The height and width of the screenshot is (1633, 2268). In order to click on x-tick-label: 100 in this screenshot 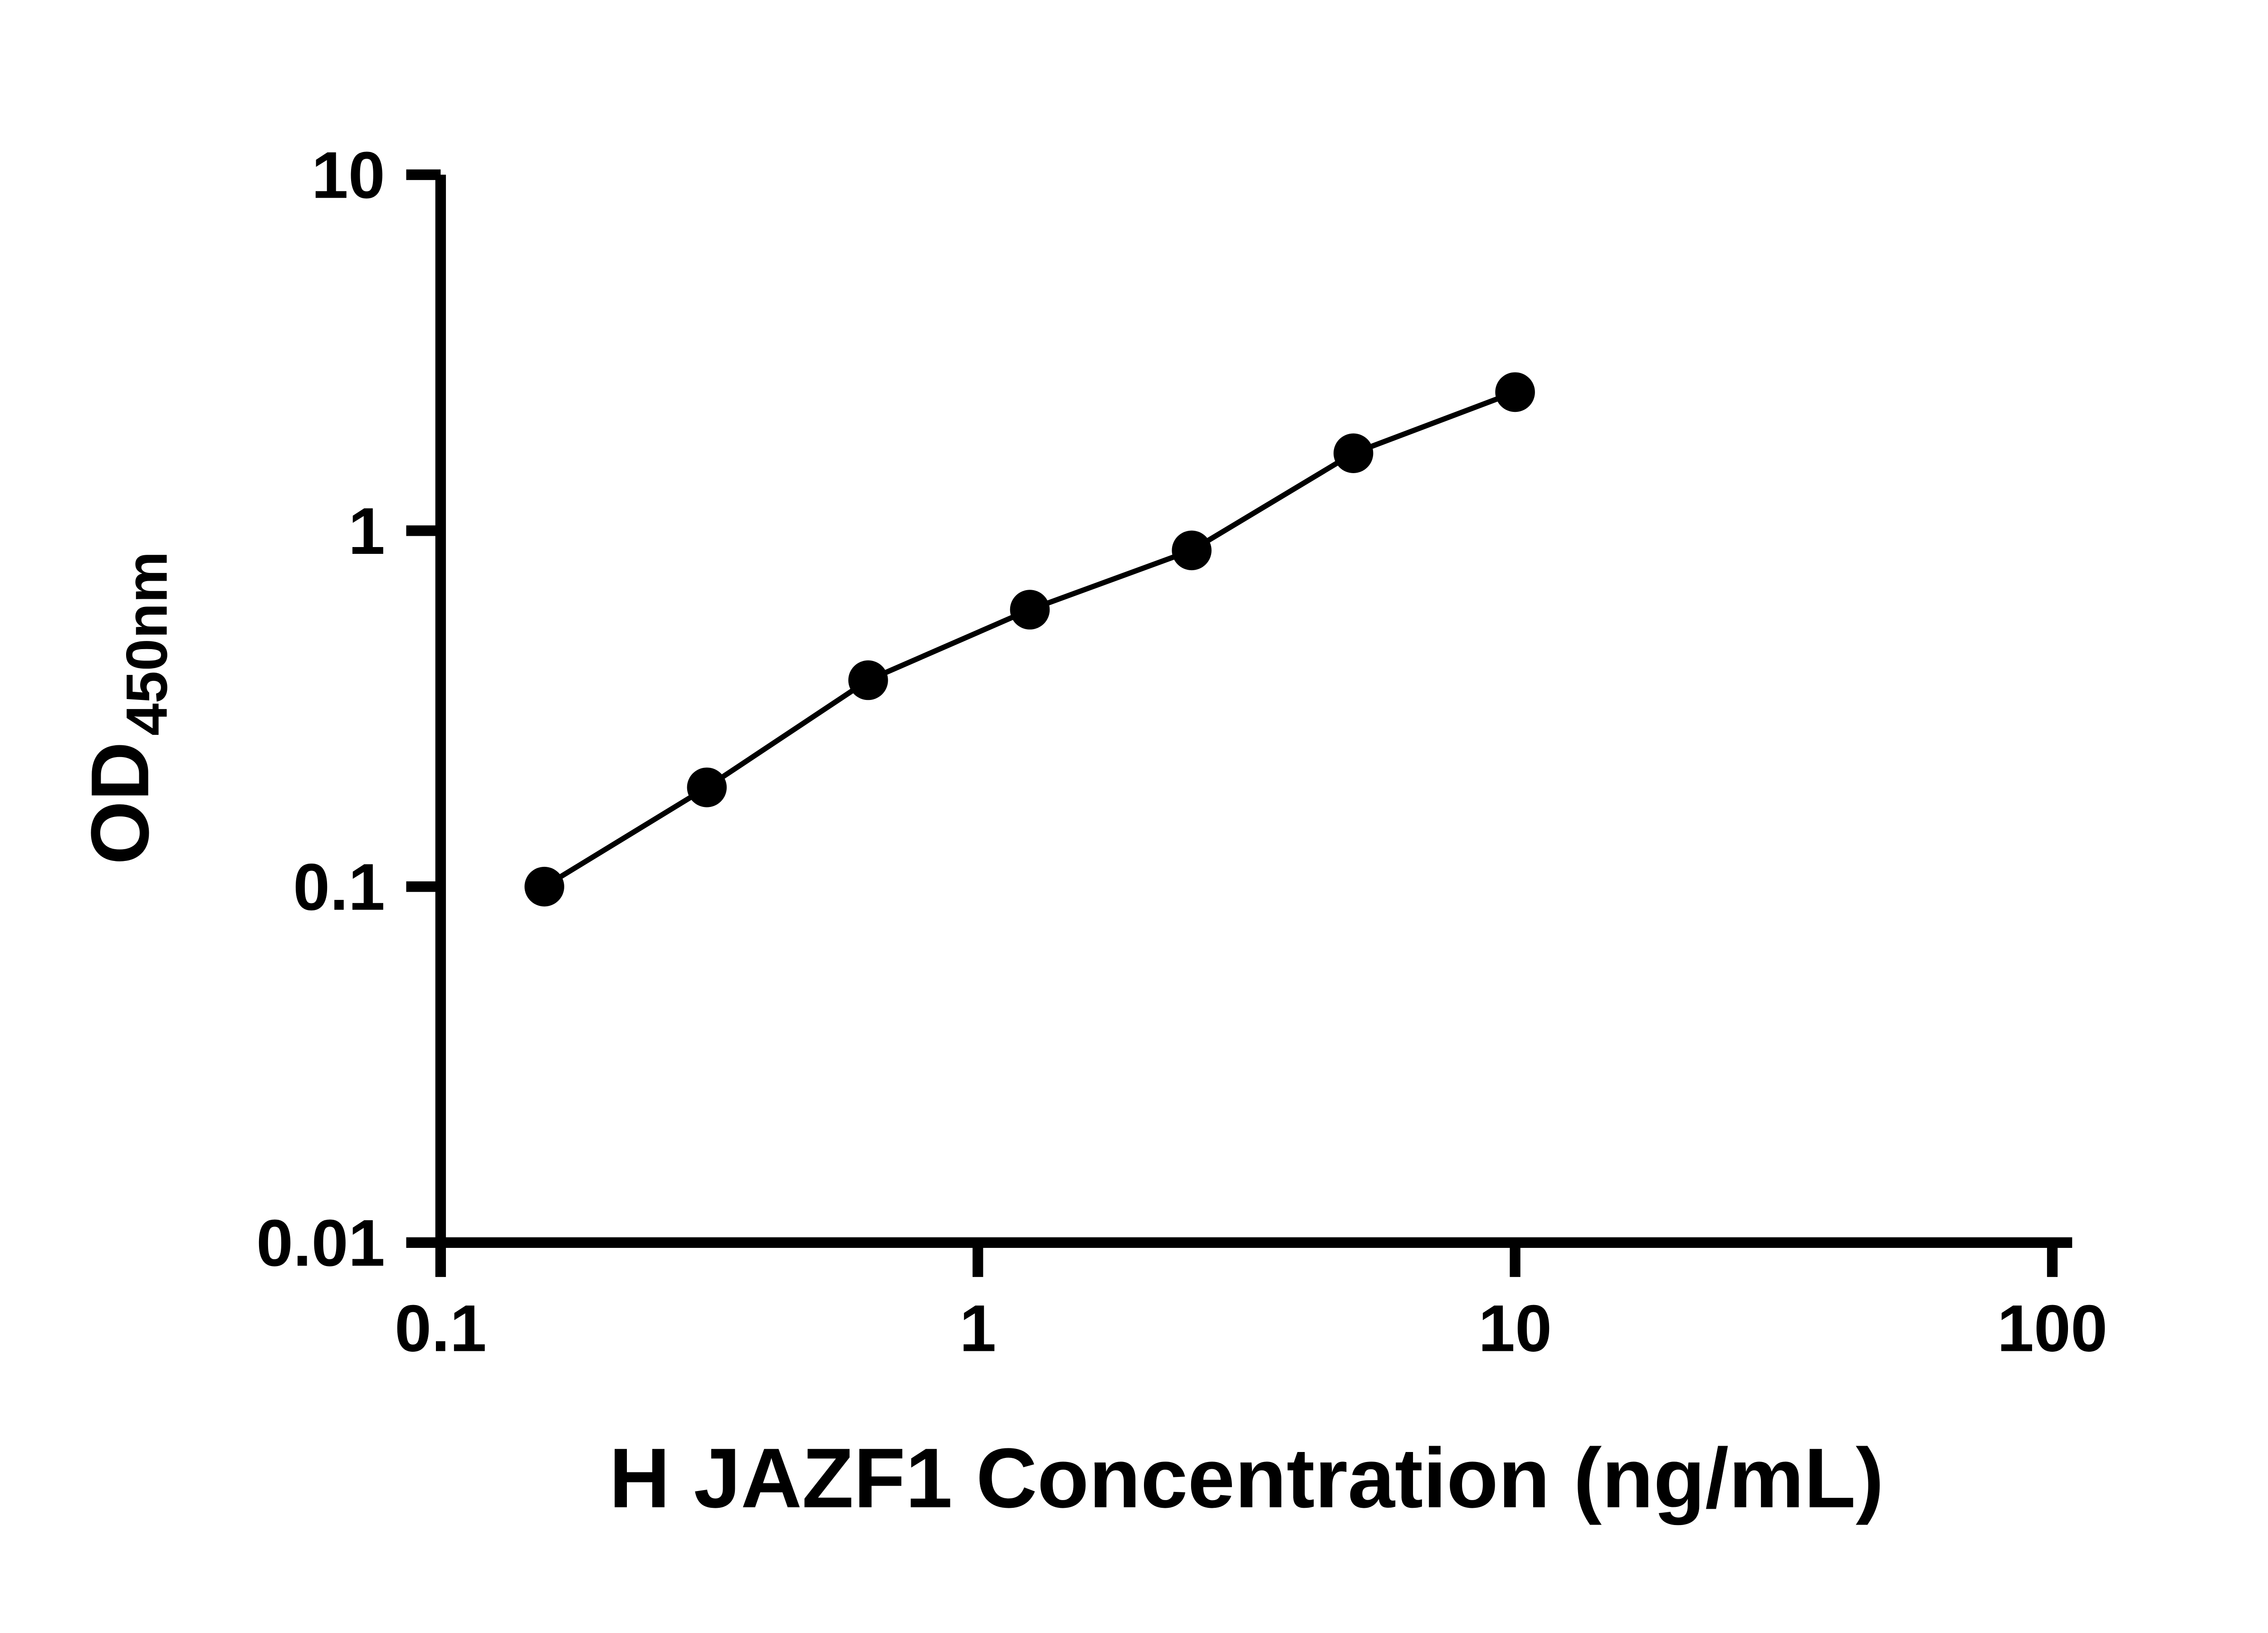, I will do `click(2052, 1328)`.